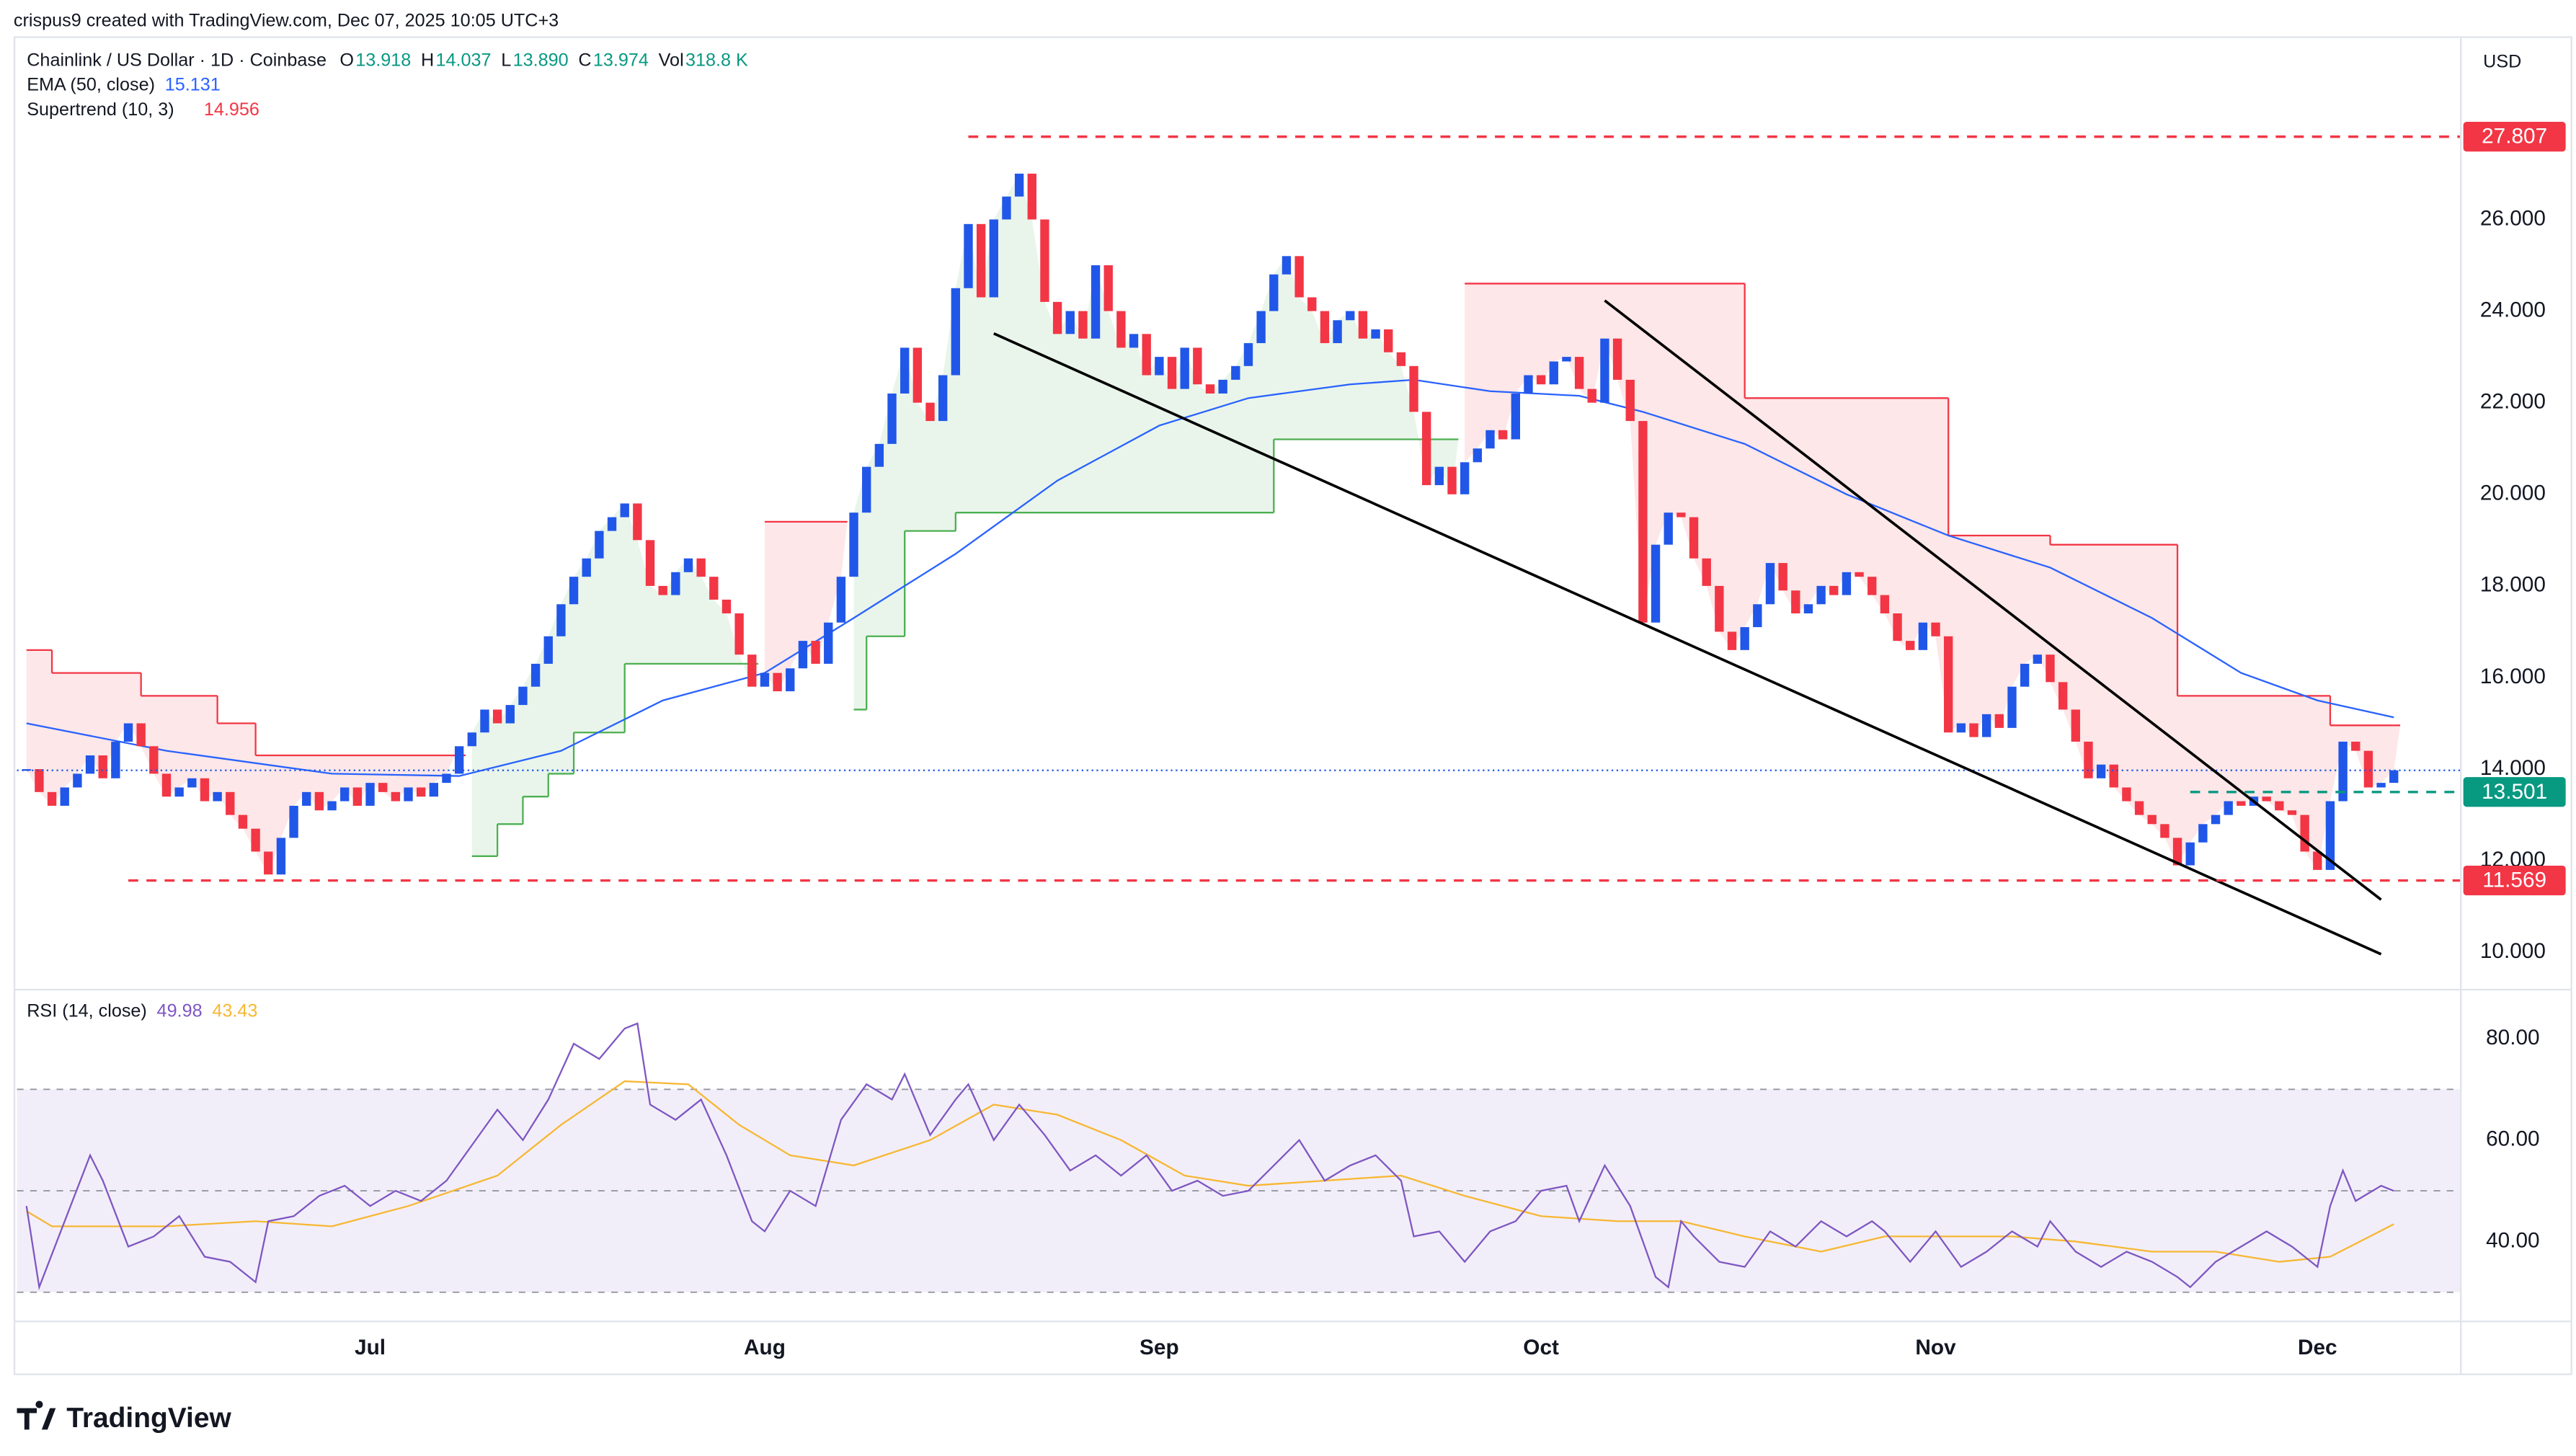  Describe the element at coordinates (1935, 1347) in the screenshot. I see `x-tick-label: Nov` at that location.